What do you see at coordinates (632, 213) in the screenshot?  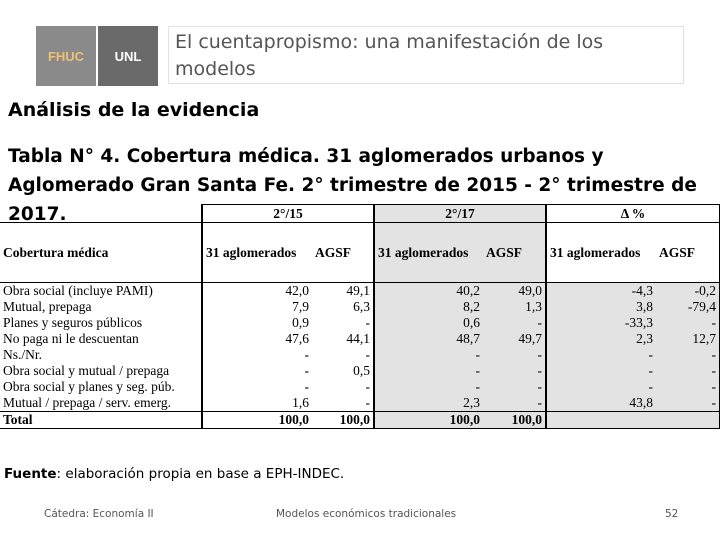 I see `period-header: Δ %` at bounding box center [632, 213].